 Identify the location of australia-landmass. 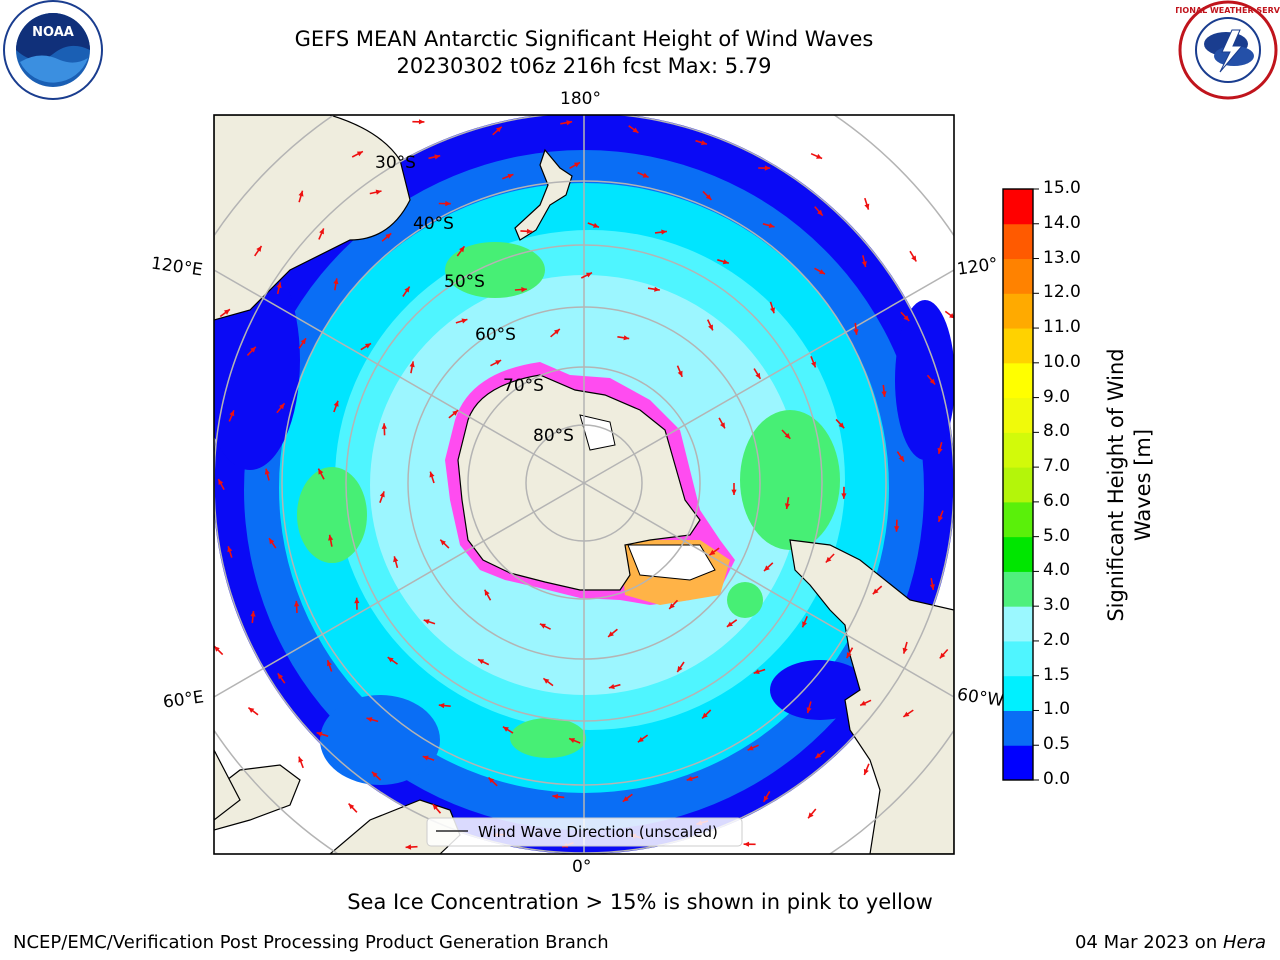
(312, 218).